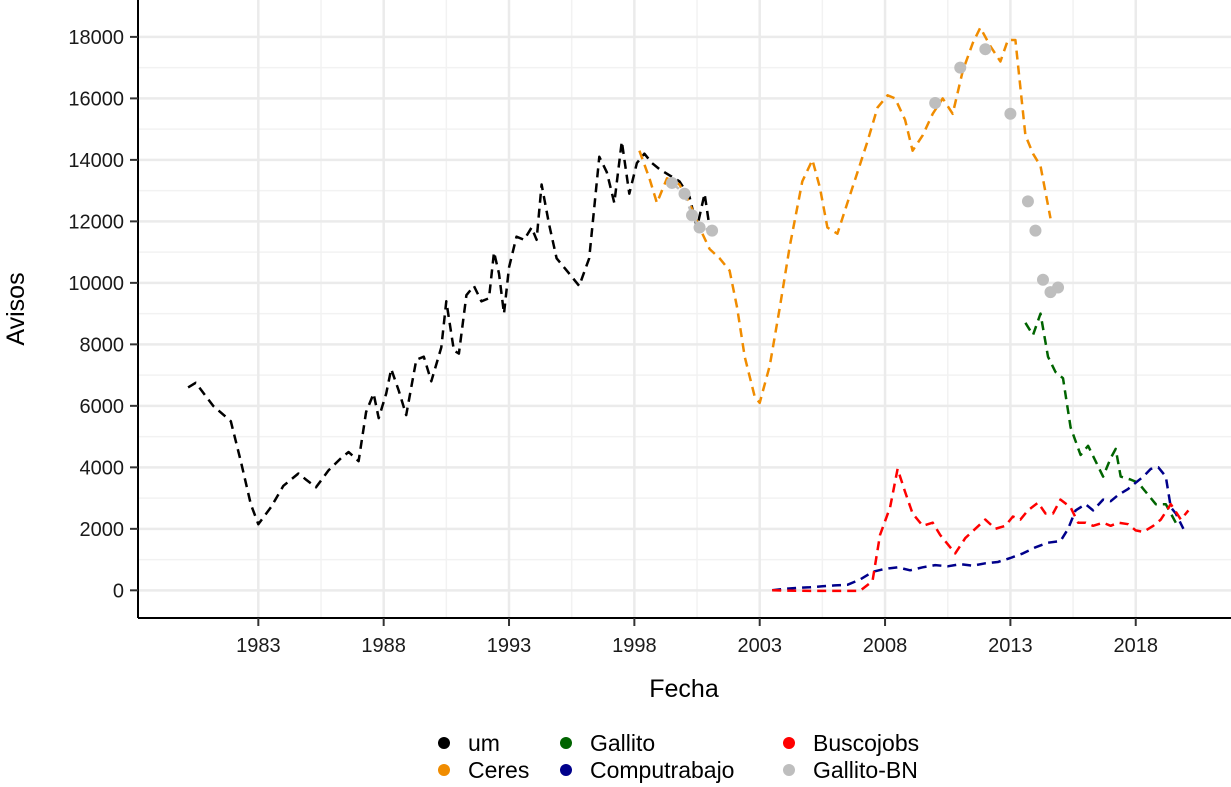 This screenshot has height=787, width=1231. Describe the element at coordinates (789, 743) in the screenshot. I see `legend-key-buscojobs` at that location.